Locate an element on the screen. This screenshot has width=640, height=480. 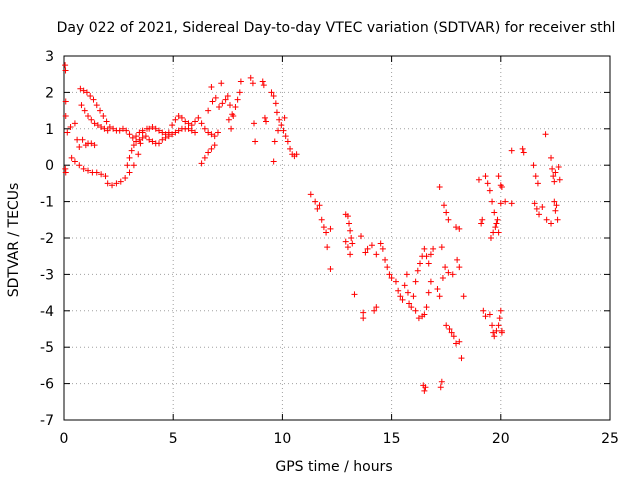
y-tick-label: -2 is located at coordinates (47, 239).